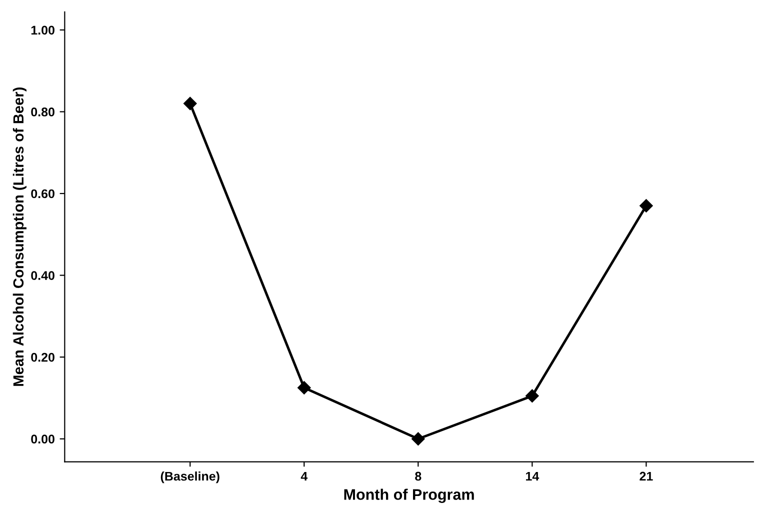 This screenshot has width=761, height=520. What do you see at coordinates (42, 193) in the screenshot?
I see `y-tick-label: 0.60` at bounding box center [42, 193].